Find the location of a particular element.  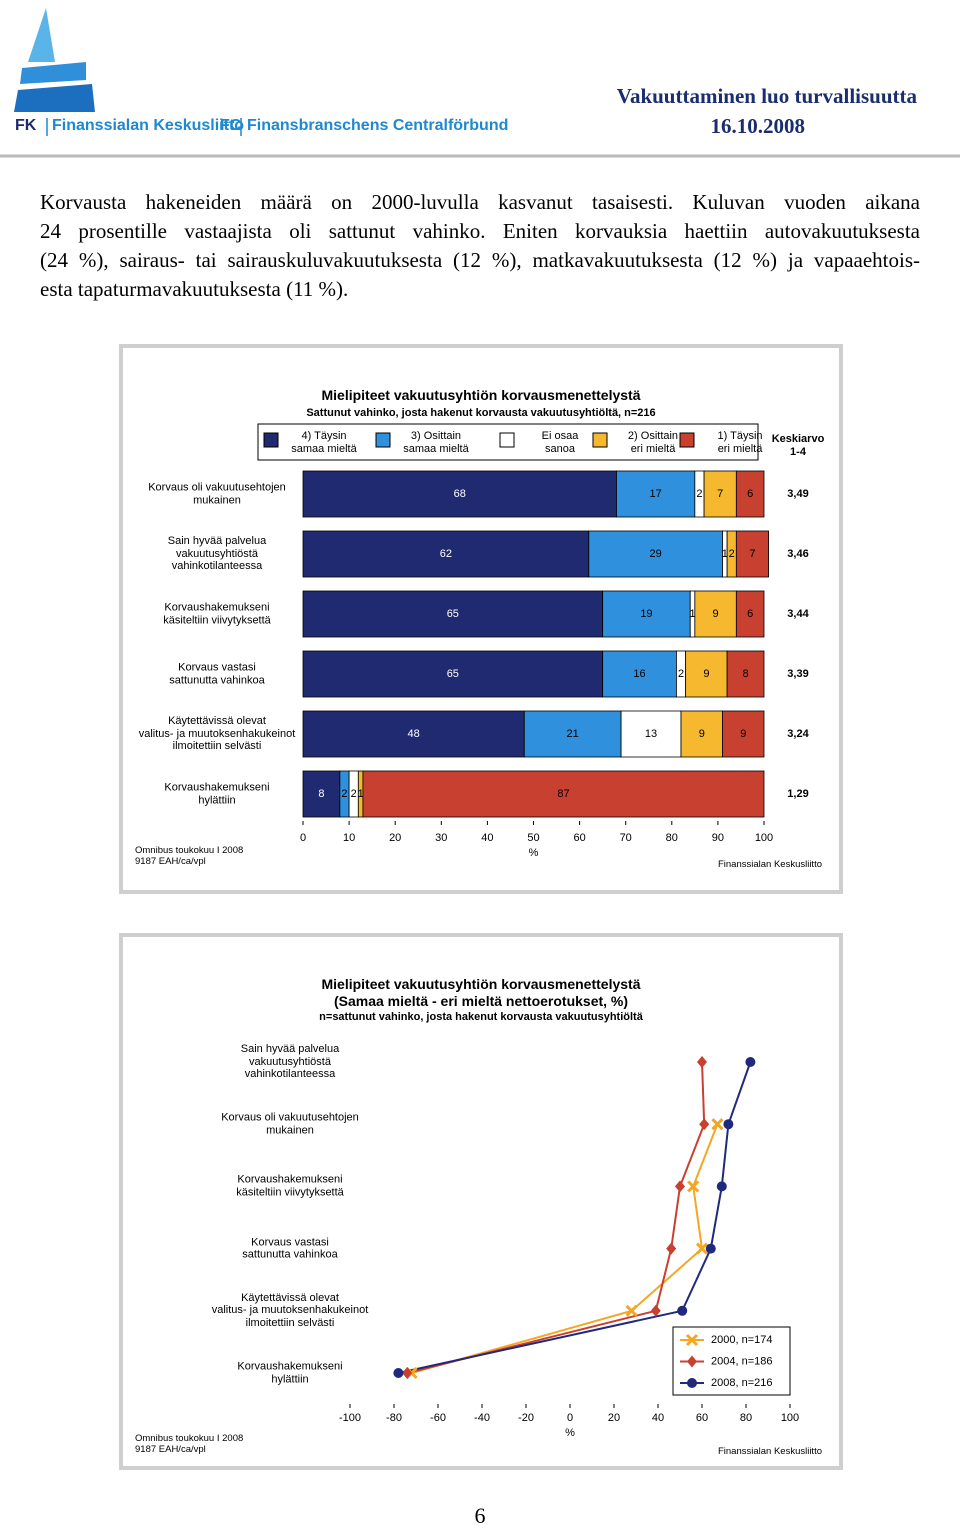

value-label: 21 is located at coordinates (573, 734).